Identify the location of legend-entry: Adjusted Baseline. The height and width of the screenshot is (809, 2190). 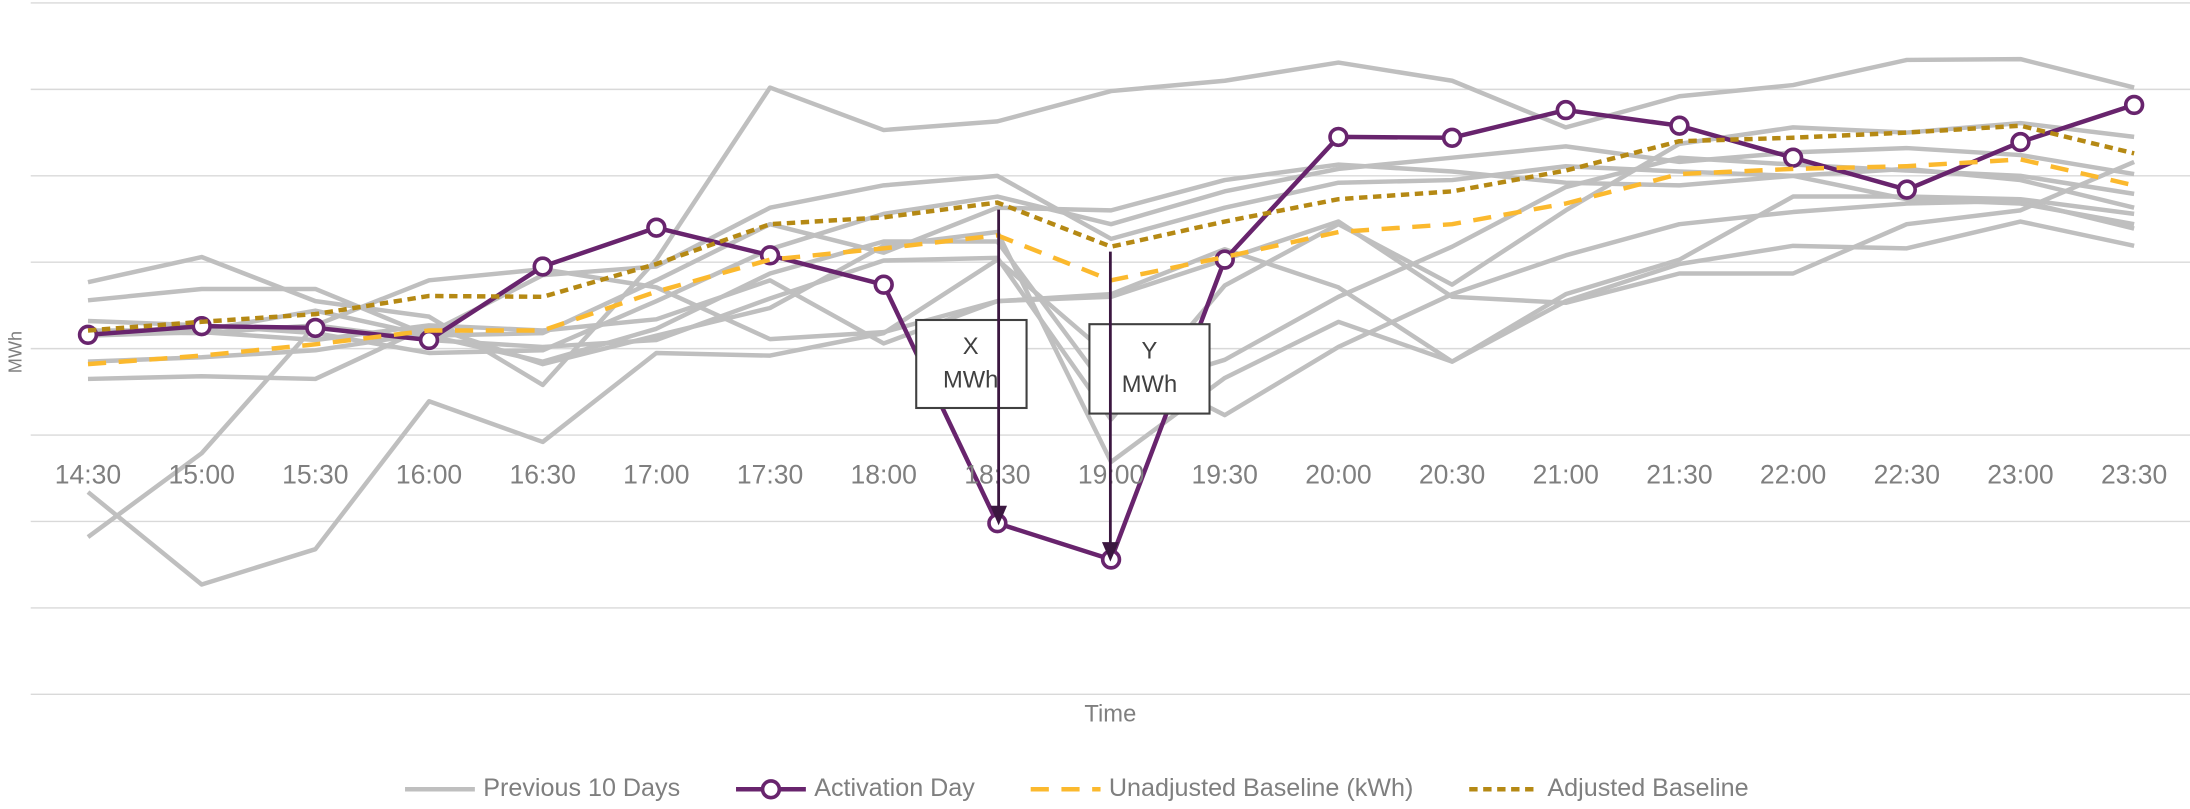
(1609, 788).